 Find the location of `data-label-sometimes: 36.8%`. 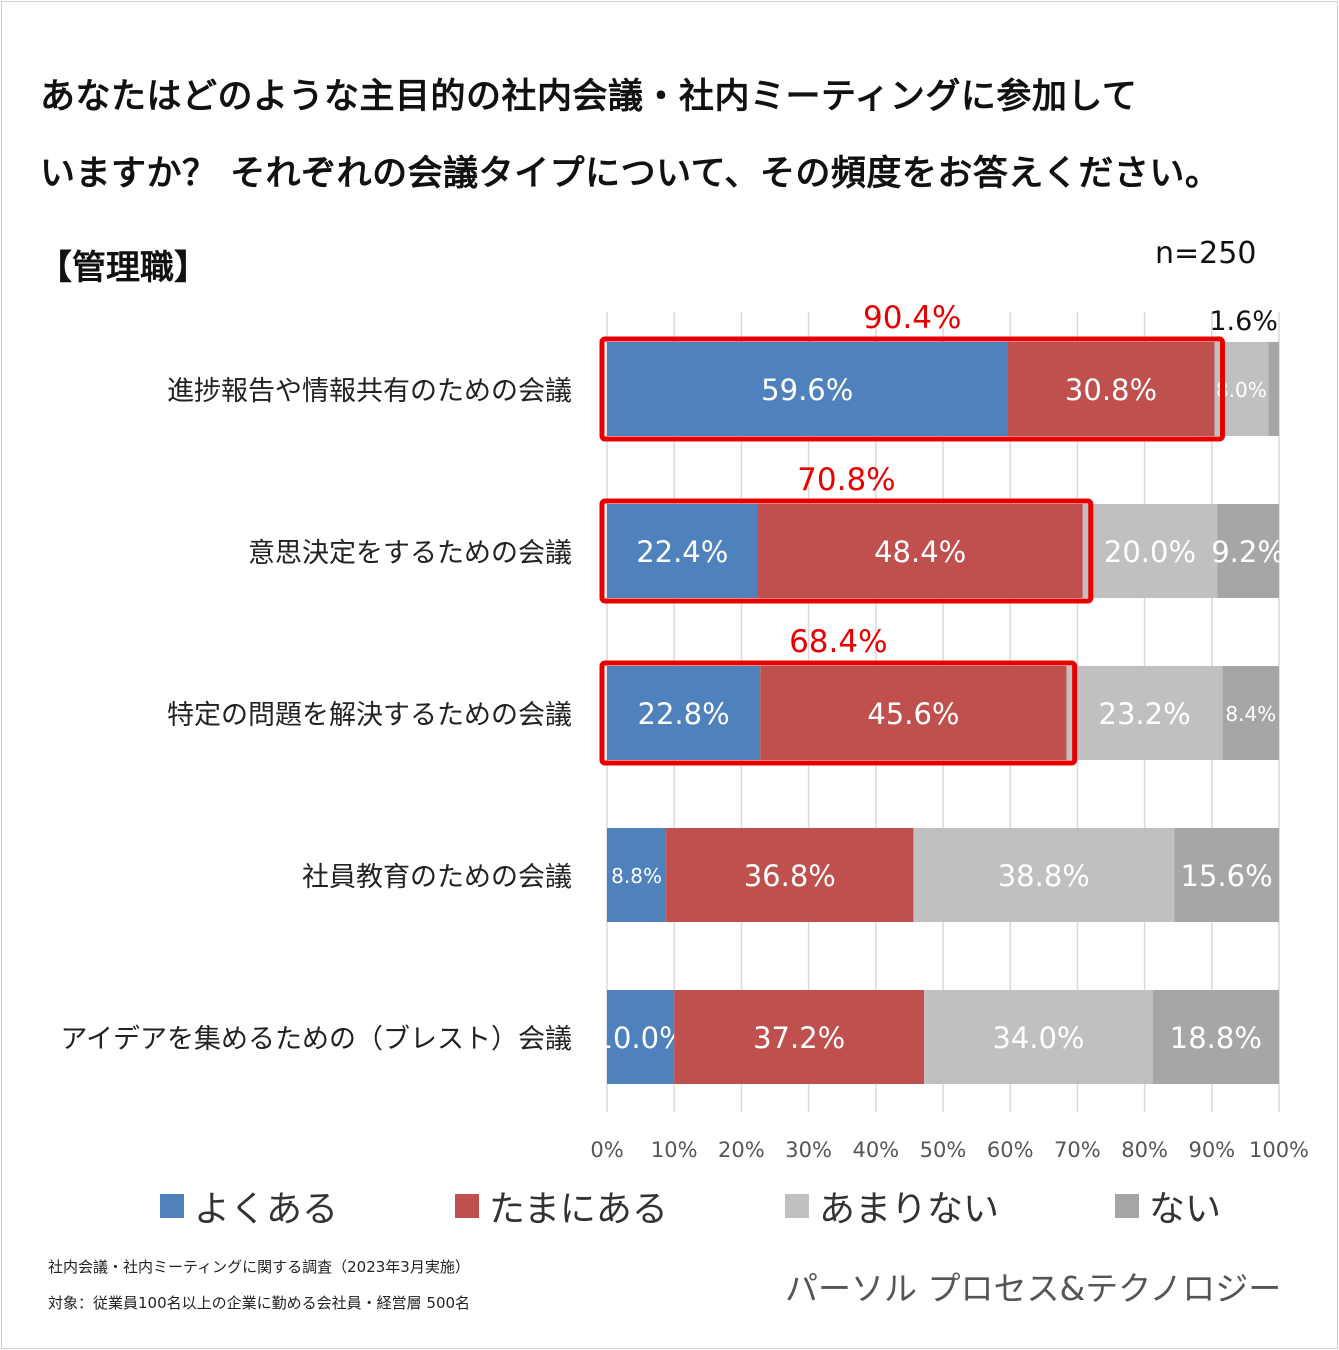

data-label-sometimes: 36.8% is located at coordinates (790, 876).